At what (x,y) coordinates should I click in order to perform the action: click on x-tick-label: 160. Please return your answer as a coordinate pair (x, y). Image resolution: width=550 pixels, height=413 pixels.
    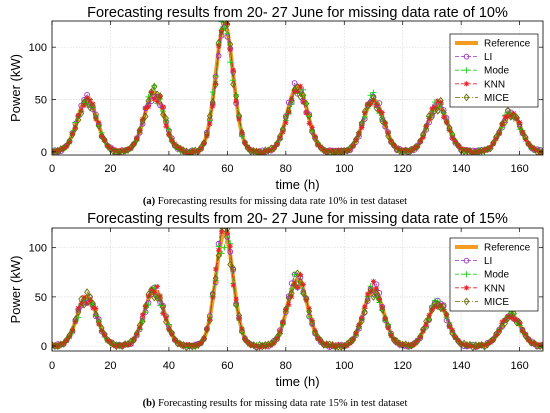
    Looking at the image, I should click on (519, 169).